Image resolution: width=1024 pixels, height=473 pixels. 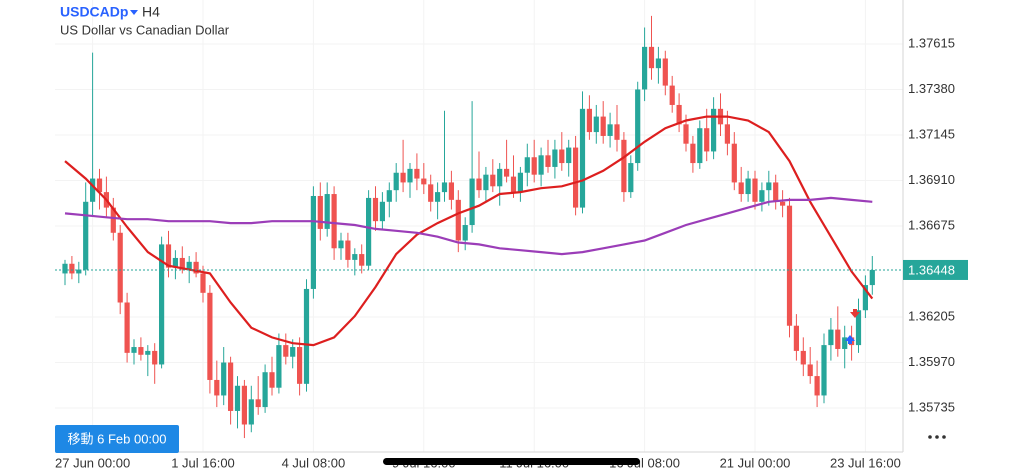 I want to click on goto-button, so click(x=117, y=439).